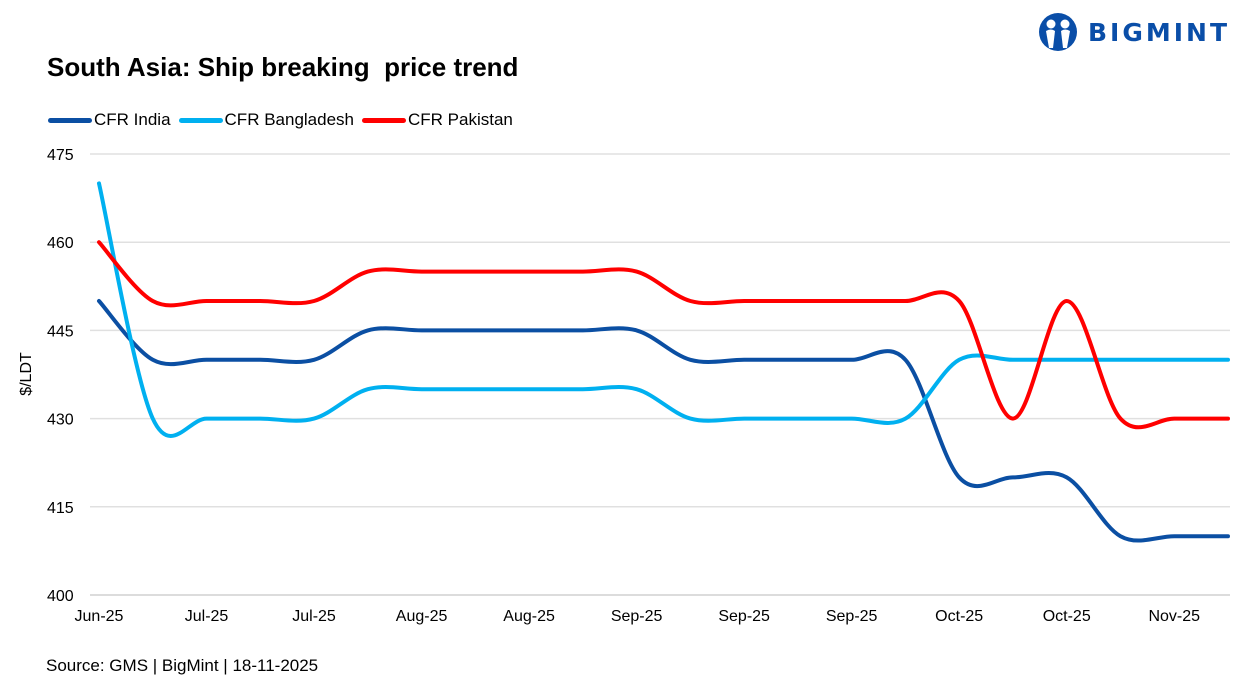 This screenshot has width=1260, height=690. I want to click on x-tick-label: Jun-25, so click(99, 616).